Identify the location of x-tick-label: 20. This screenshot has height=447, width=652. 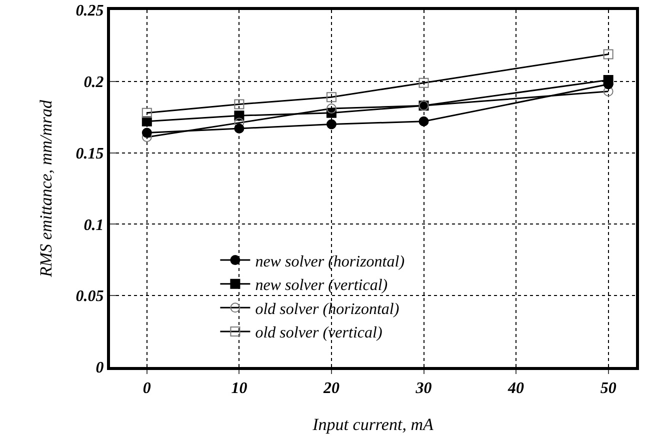
(331, 389).